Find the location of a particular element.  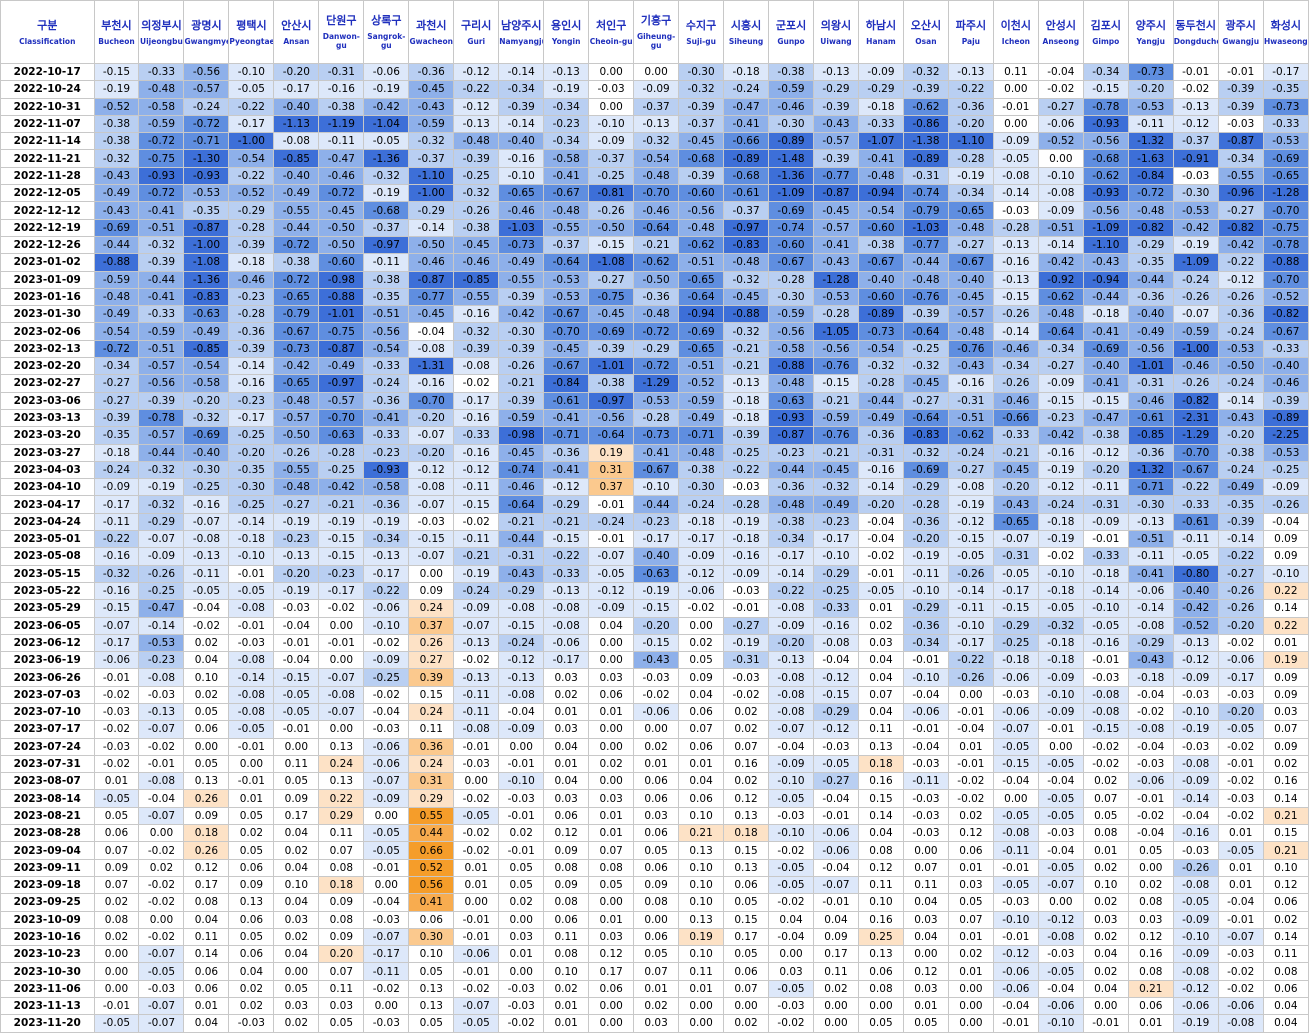

heatmap-cell: -0.18 is located at coordinates (880, 106).